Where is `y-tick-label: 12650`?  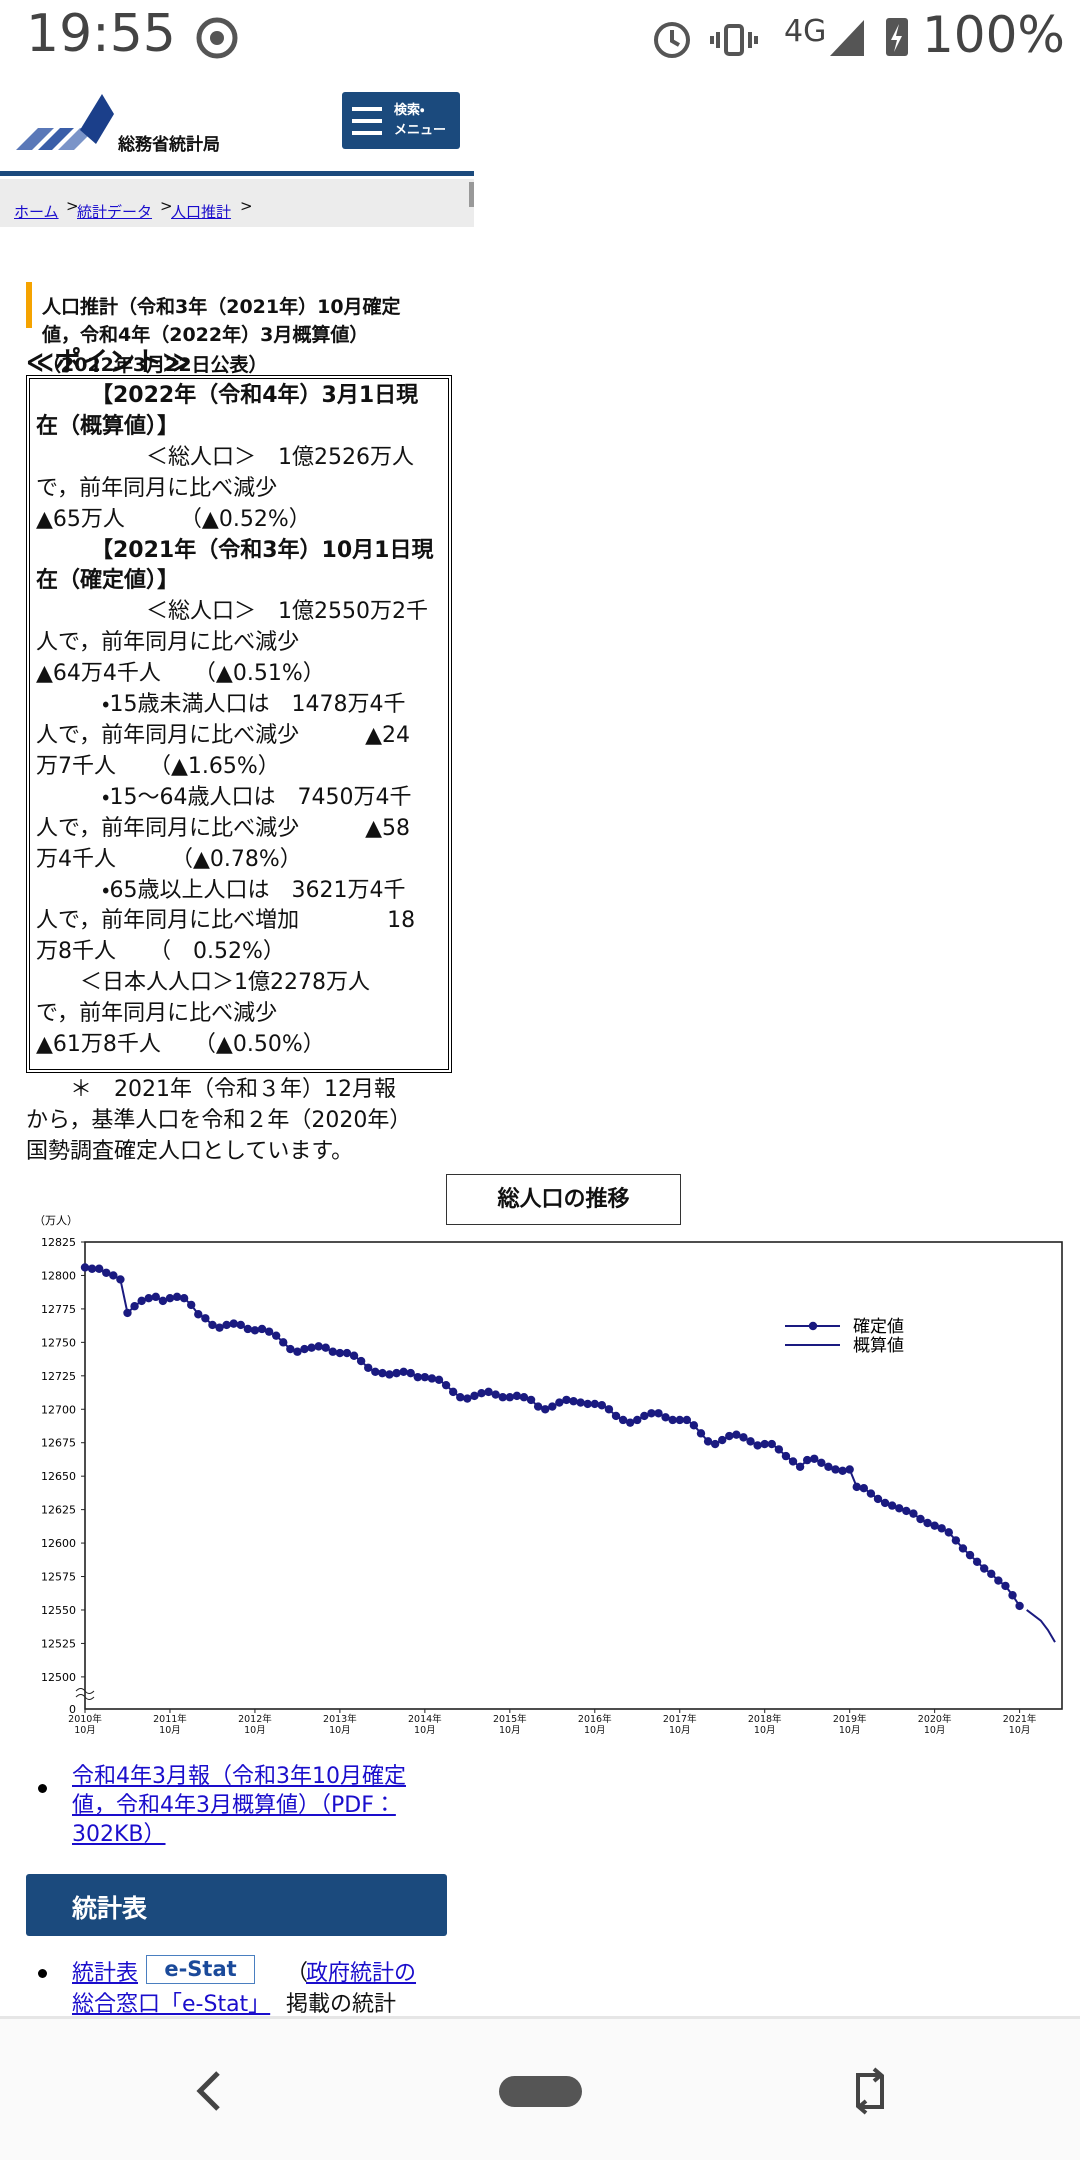
y-tick-label: 12650 is located at coordinates (58, 1476).